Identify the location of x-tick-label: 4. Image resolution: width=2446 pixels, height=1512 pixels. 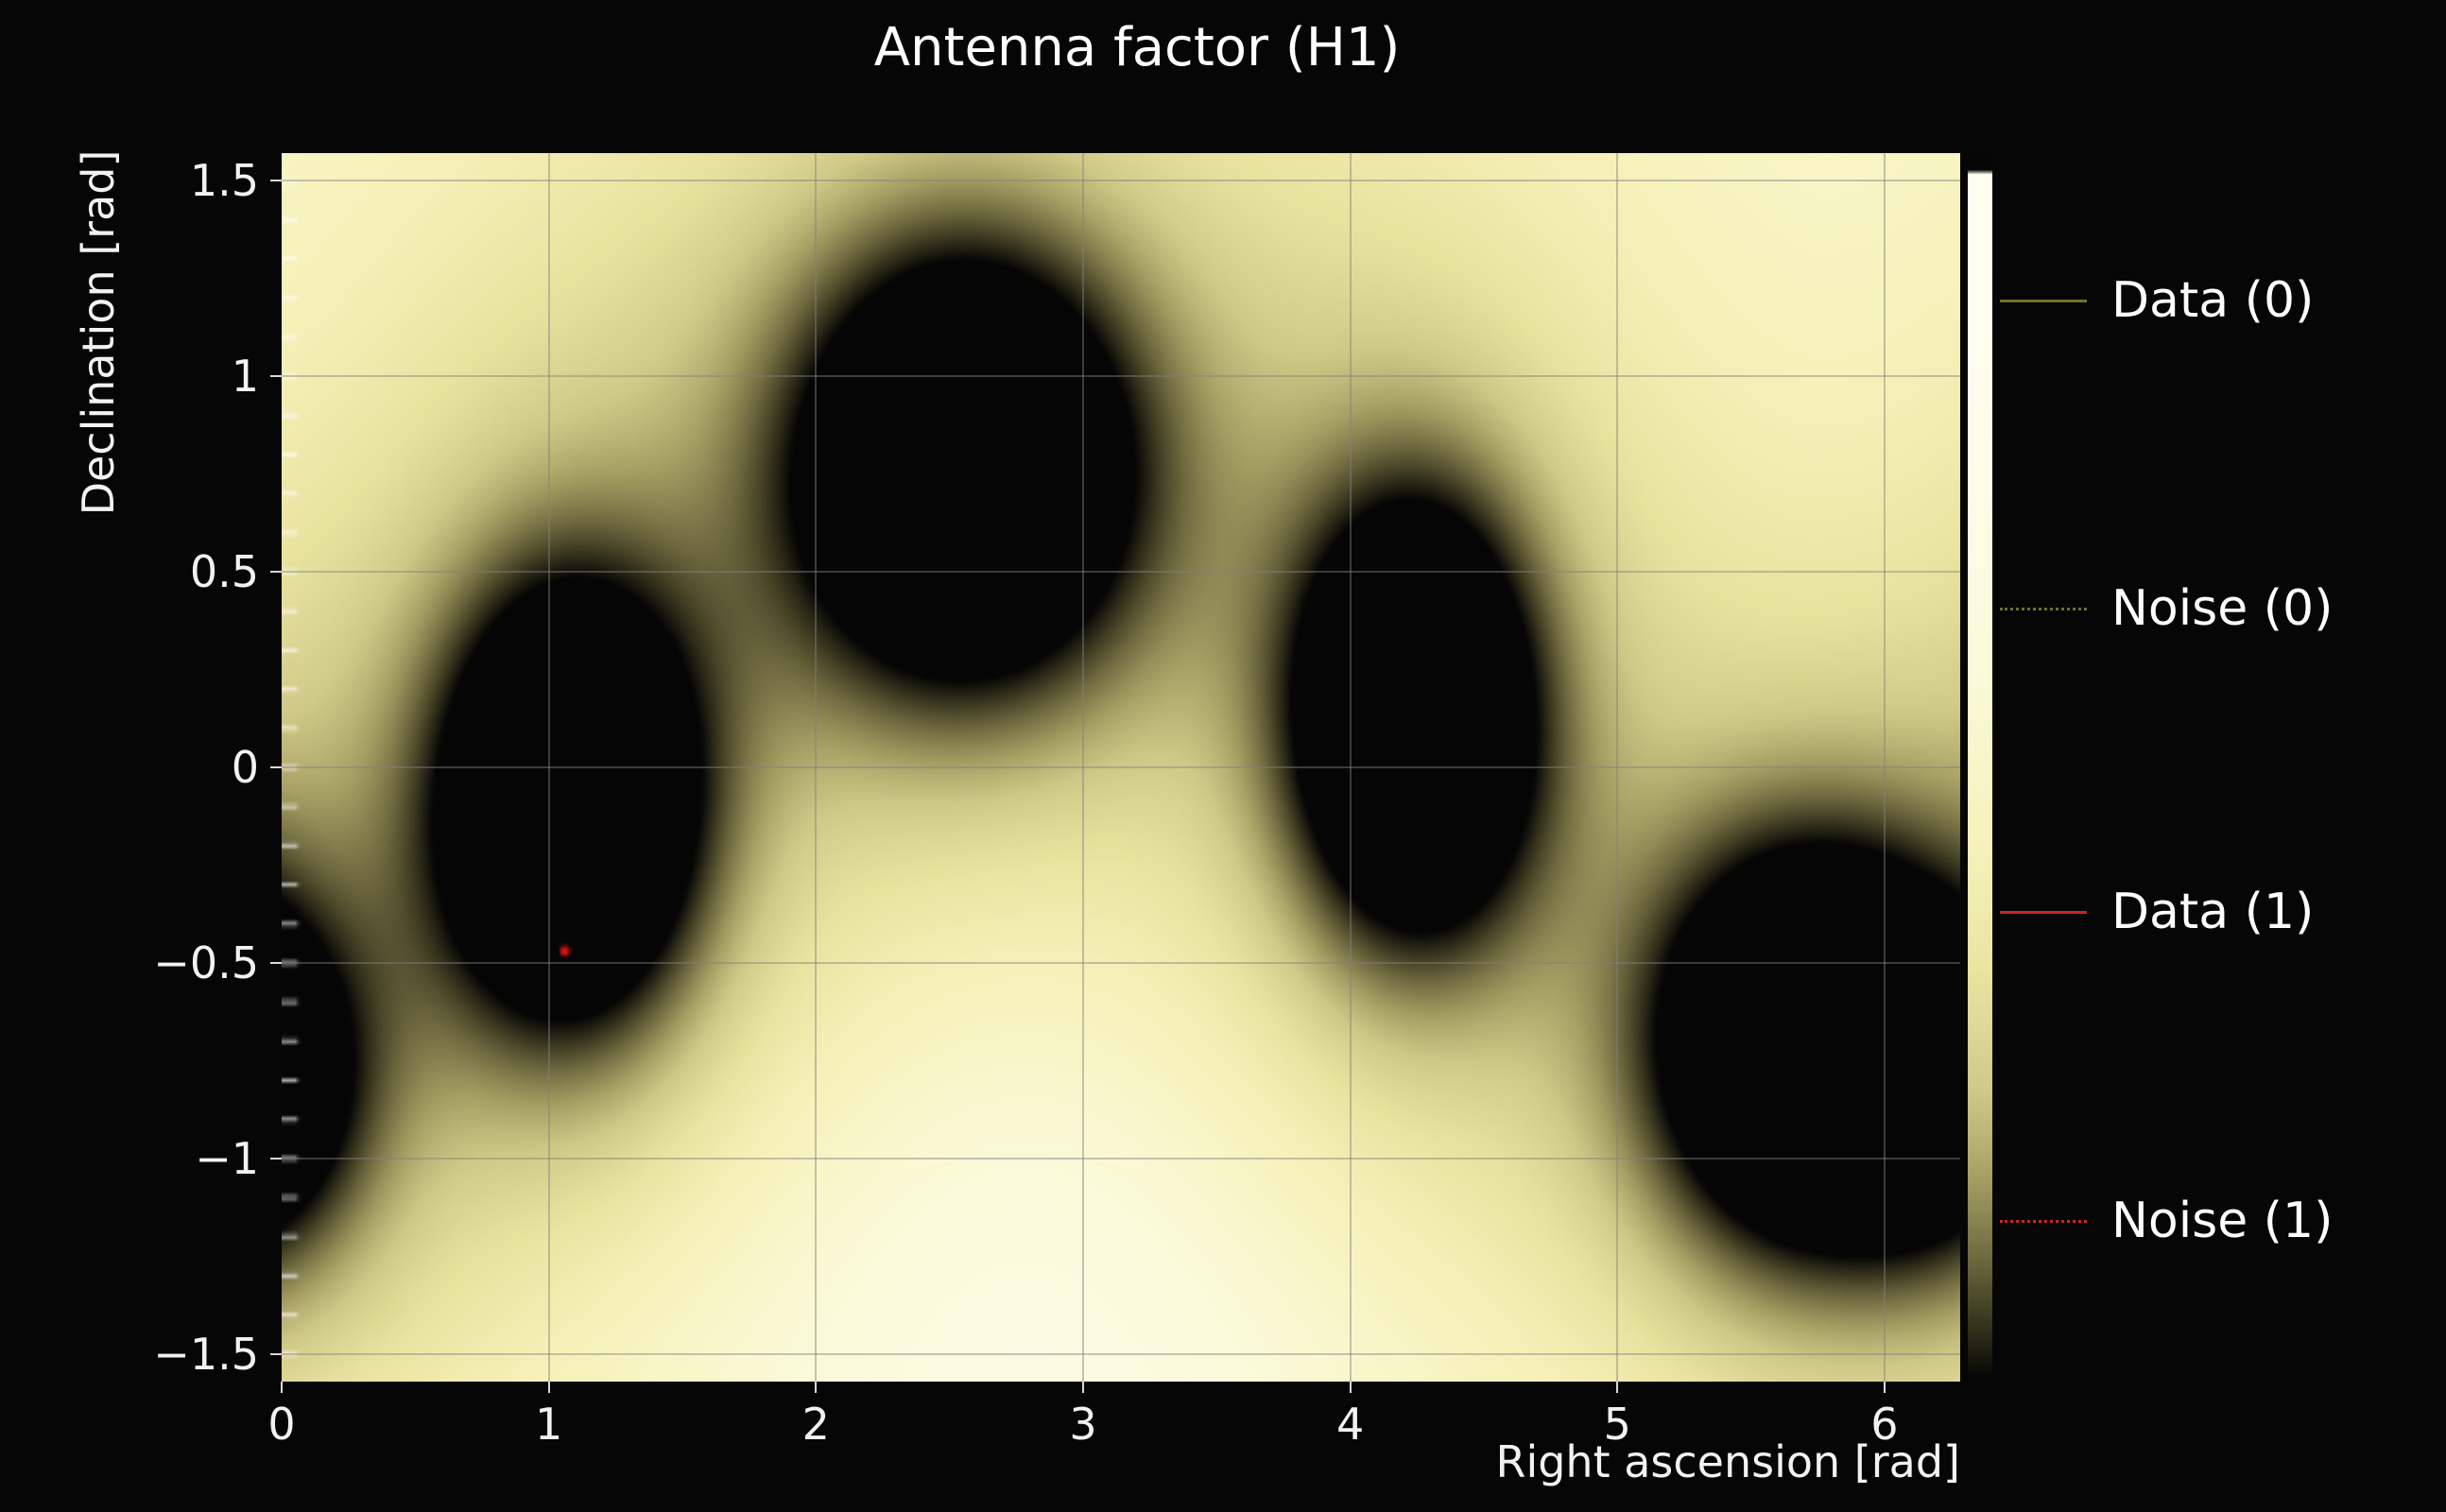
(1350, 1424).